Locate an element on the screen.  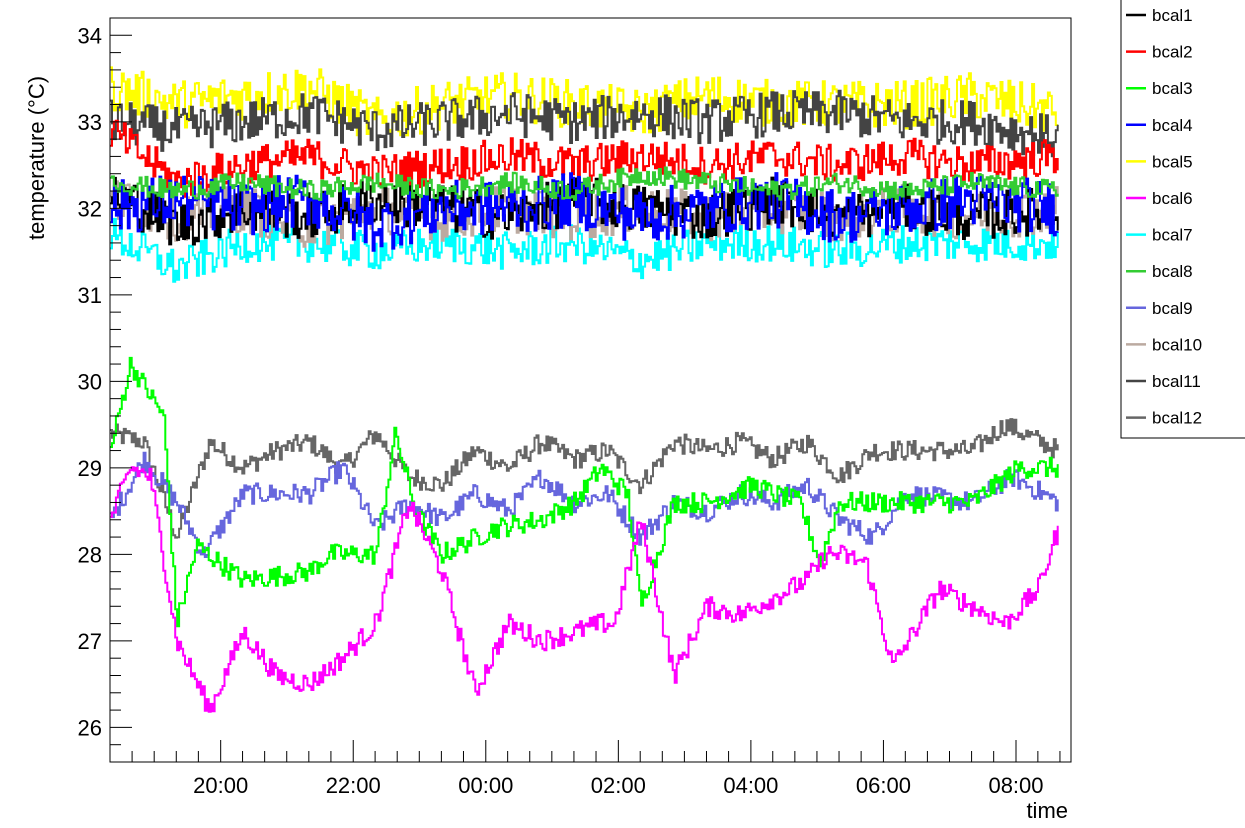
legend-label-bcal3: bcal3 is located at coordinates (1172, 88).